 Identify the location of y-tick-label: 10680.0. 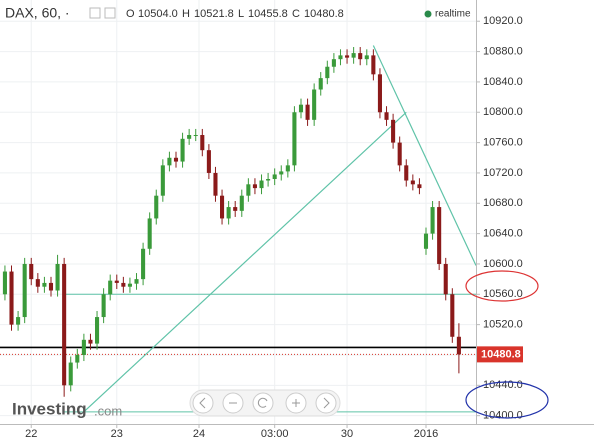
(503, 203).